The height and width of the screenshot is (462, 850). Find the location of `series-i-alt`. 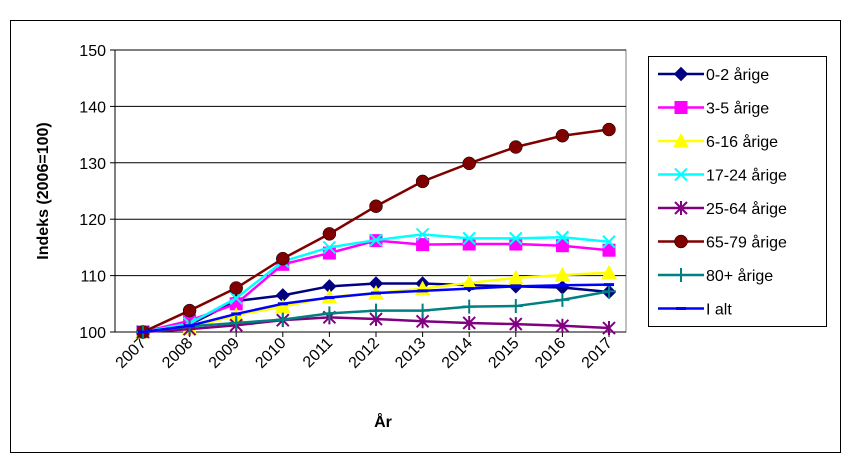

series-i-alt is located at coordinates (376, 308).